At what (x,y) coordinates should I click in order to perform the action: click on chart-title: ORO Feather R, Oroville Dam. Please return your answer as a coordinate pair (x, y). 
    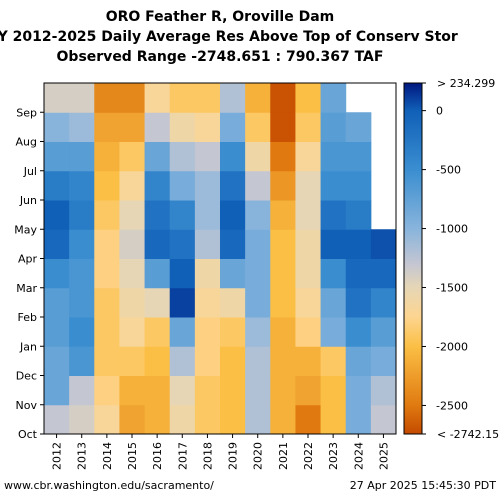
    Looking at the image, I should click on (220, 17).